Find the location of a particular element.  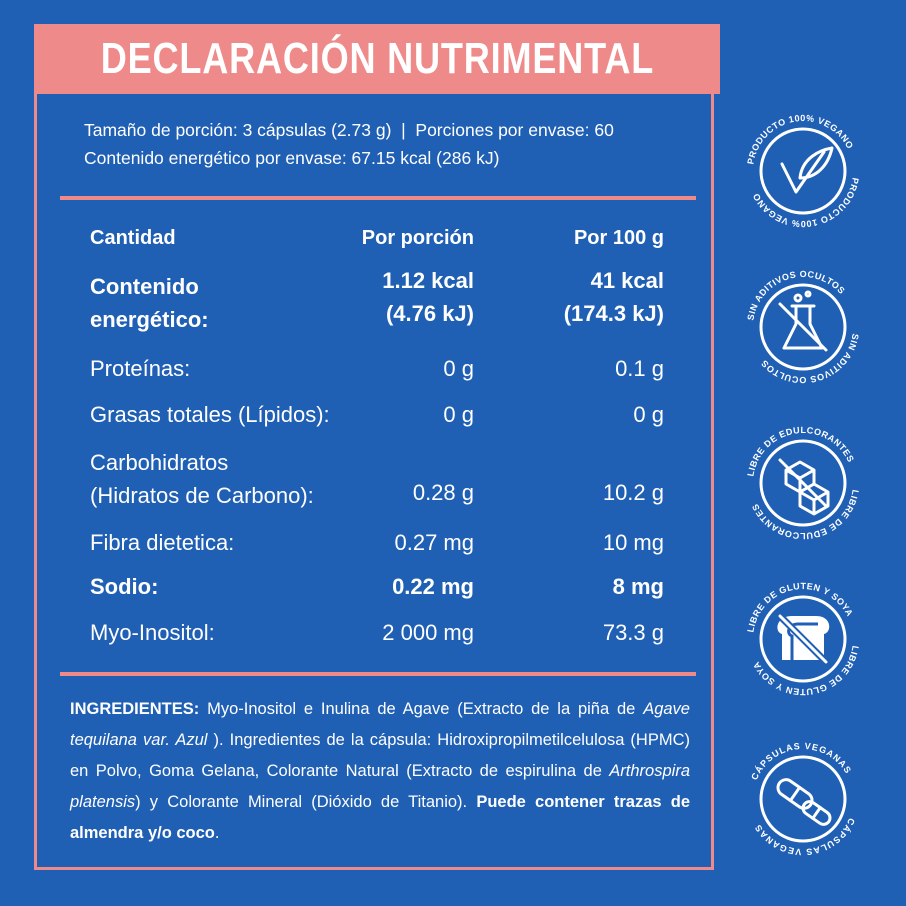

energy-portion-kcal: 1.12 kcal is located at coordinates (428, 280).